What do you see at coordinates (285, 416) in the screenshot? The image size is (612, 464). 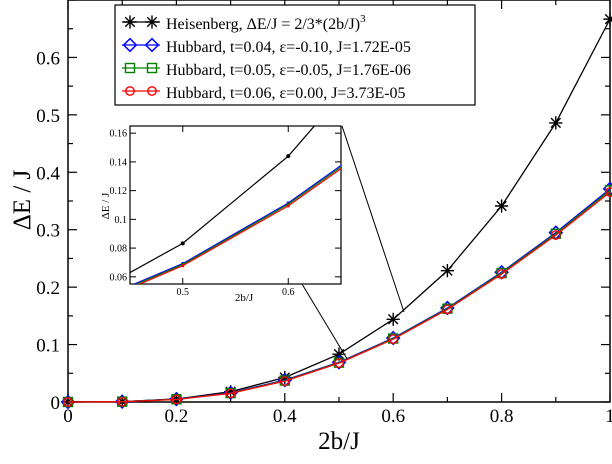 I see `x-tick-label: 0.4` at bounding box center [285, 416].